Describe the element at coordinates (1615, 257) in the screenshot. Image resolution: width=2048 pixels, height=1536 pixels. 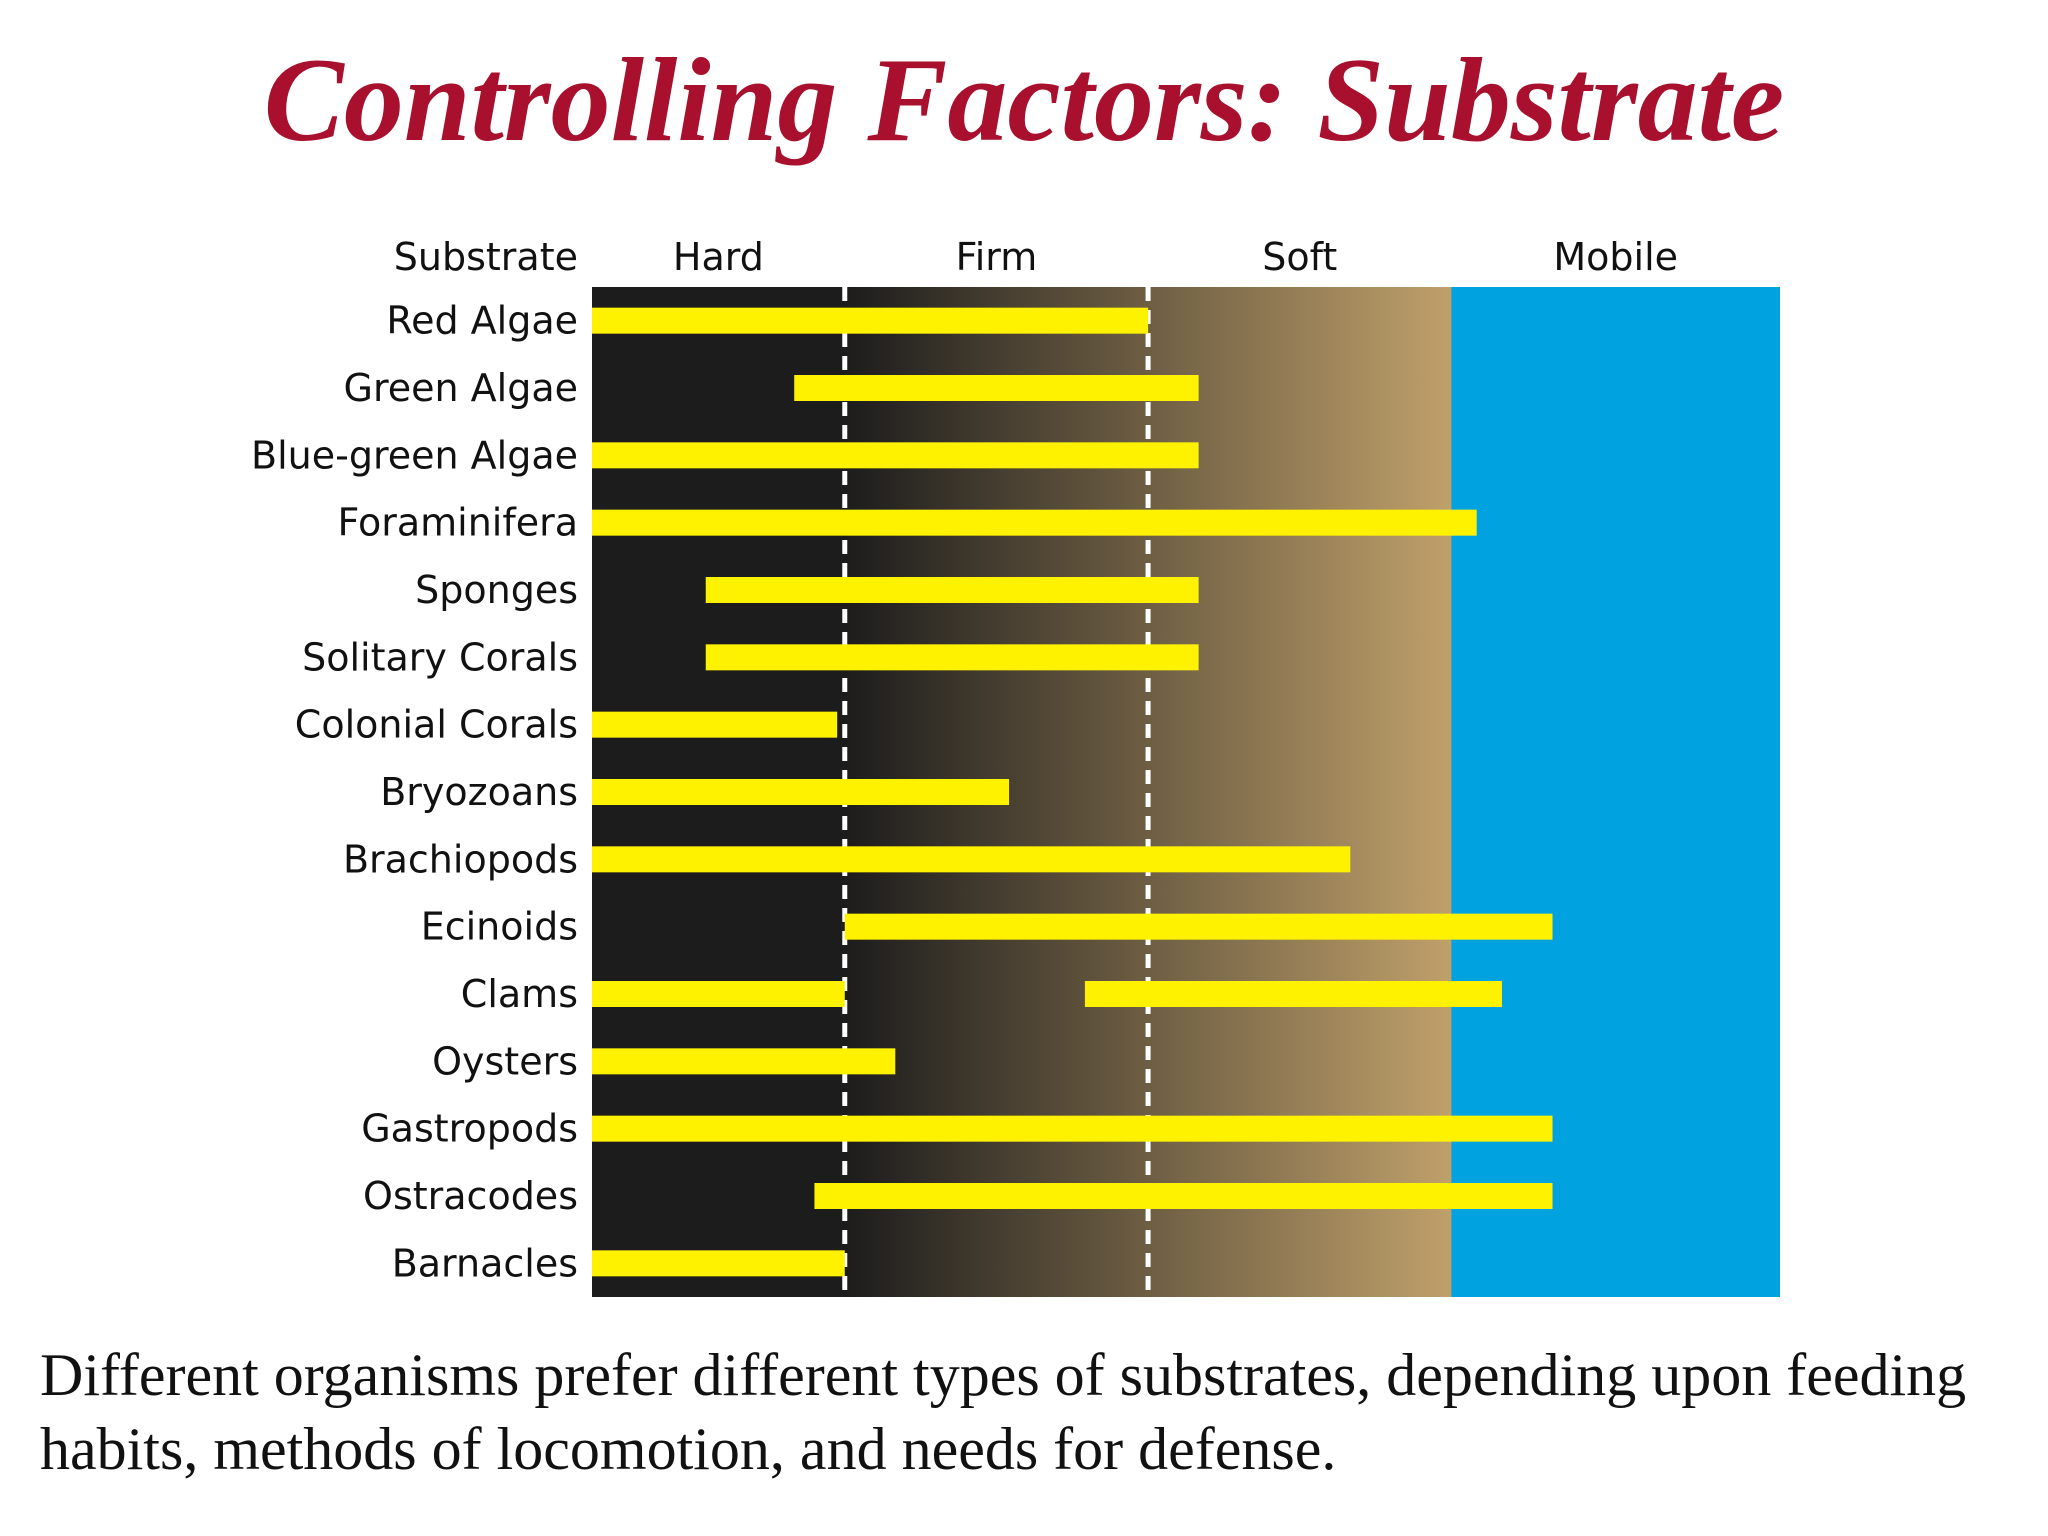
I see `header-mobile: Mobile` at that location.